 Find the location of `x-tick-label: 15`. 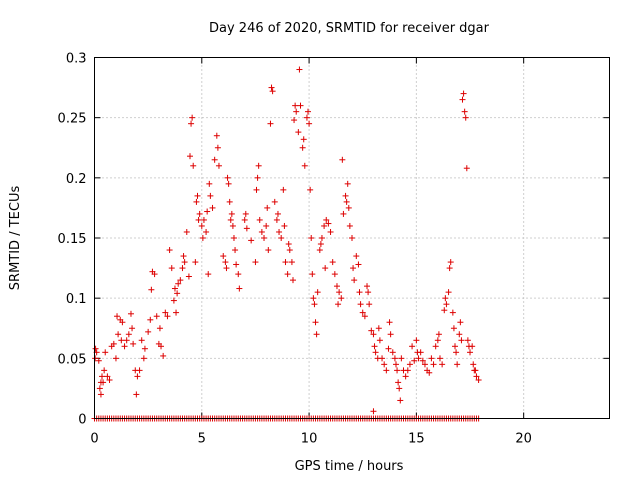

x-tick-label: 15 is located at coordinates (416, 439).